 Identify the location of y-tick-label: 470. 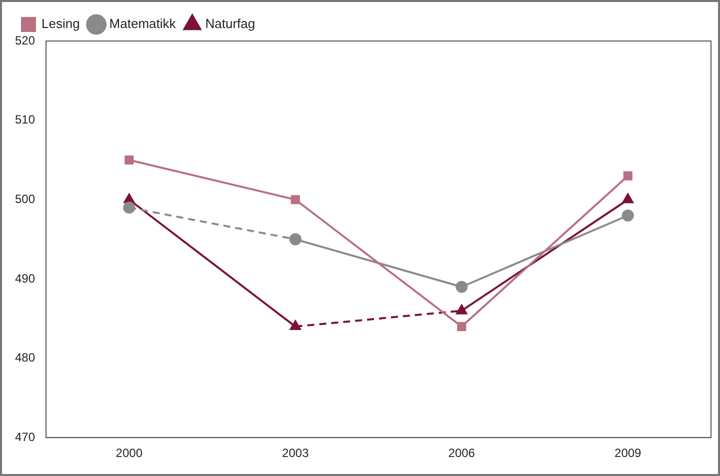
(25, 437).